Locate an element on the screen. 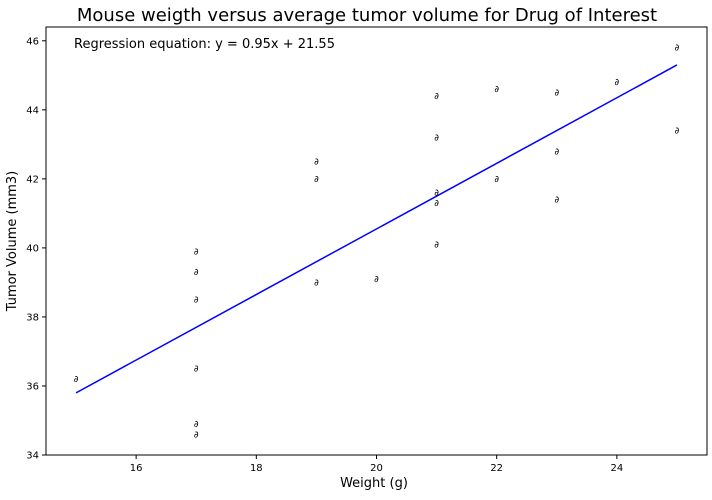  x-tick-label: 18 is located at coordinates (256, 468).